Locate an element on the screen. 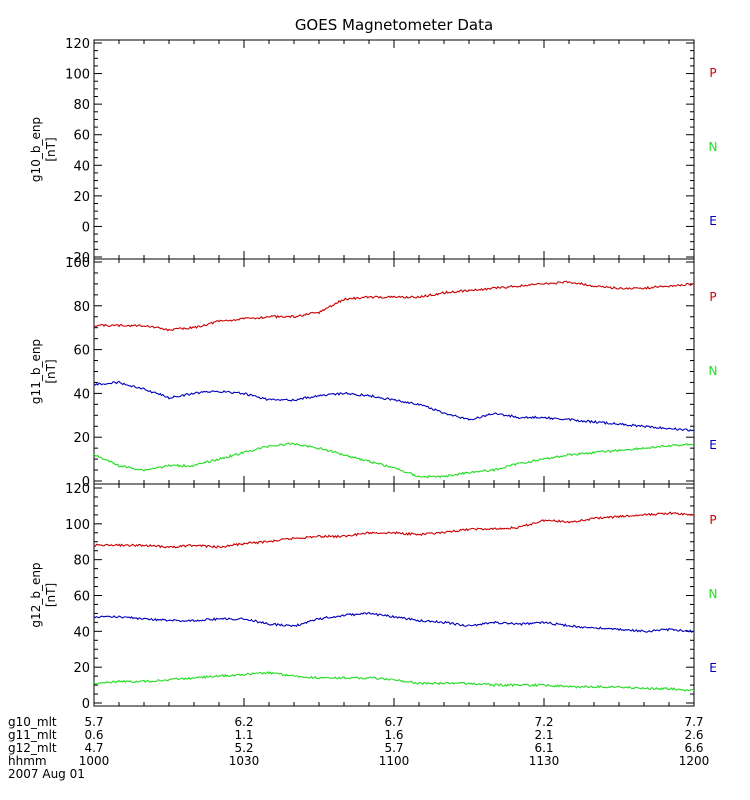 The height and width of the screenshot is (800, 750). footer-value: 5.2 is located at coordinates (243, 748).